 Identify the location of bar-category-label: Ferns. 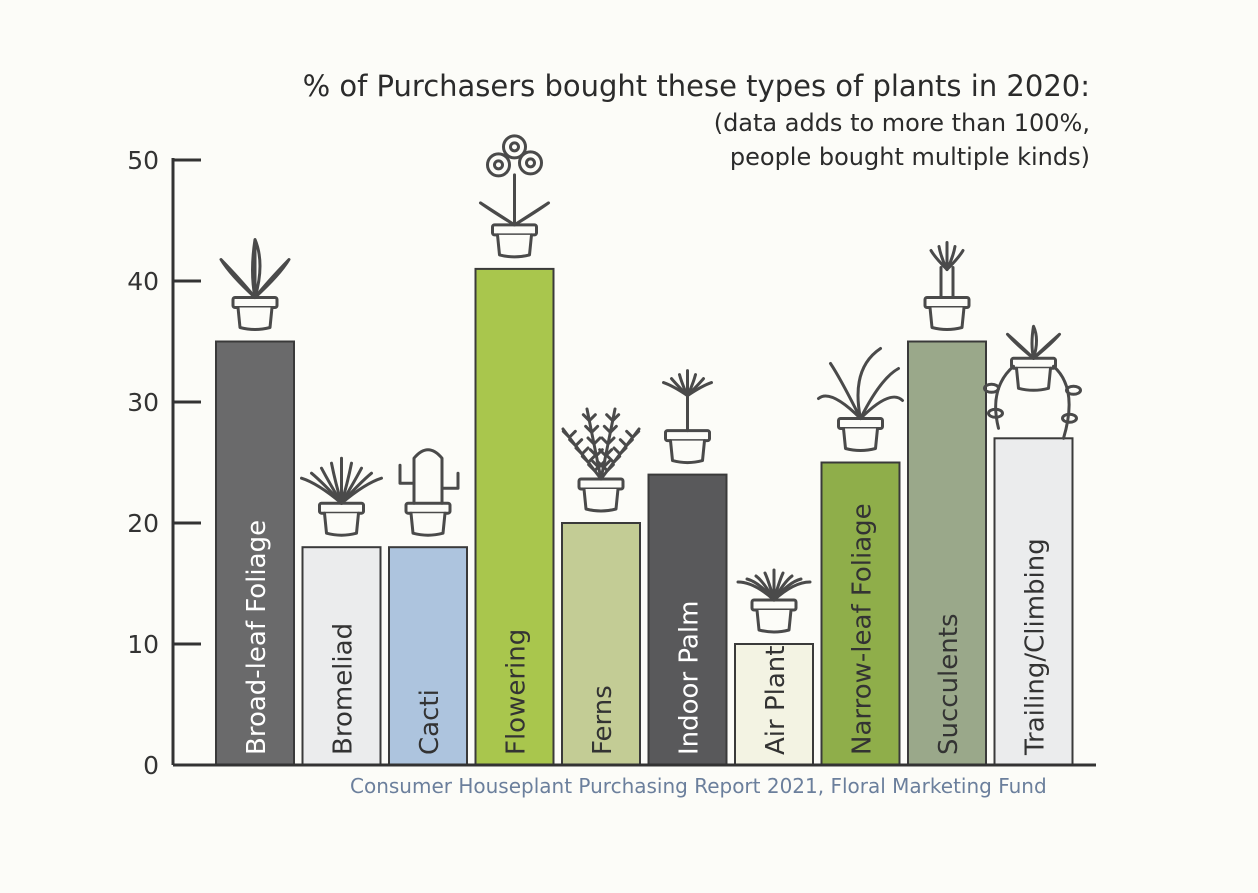
(603, 720).